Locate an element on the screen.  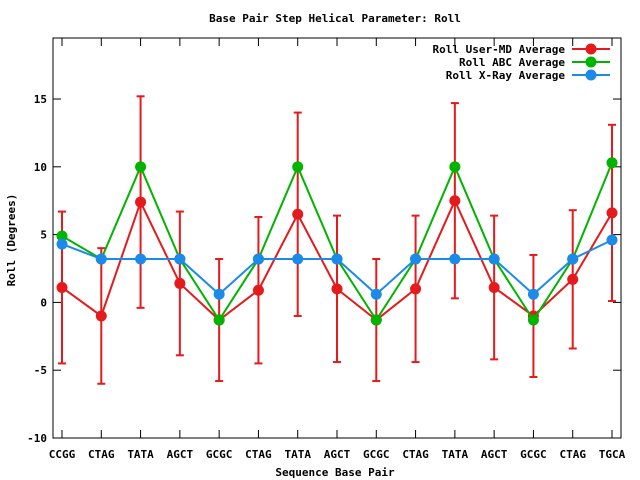
y-axis-label: Roll (Degrees) is located at coordinates (11, 240).